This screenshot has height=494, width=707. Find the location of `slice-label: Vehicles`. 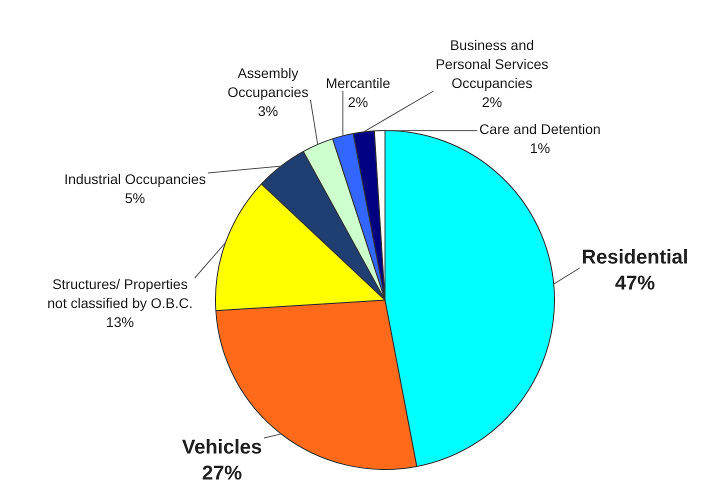

slice-label: Vehicles is located at coordinates (222, 447).